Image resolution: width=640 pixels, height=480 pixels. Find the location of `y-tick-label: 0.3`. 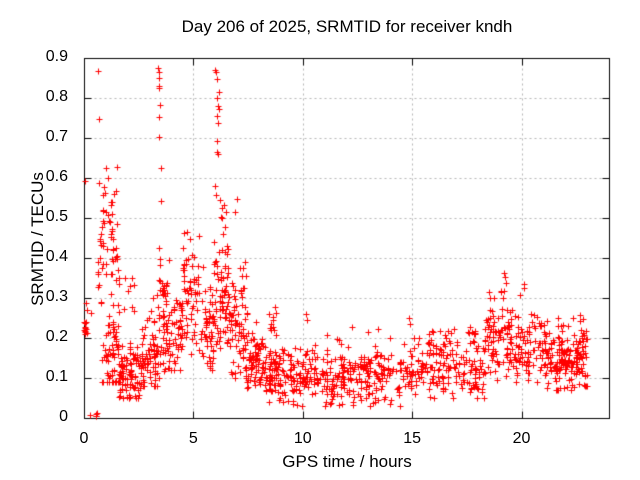

y-tick-label: 0.3 is located at coordinates (56, 296).